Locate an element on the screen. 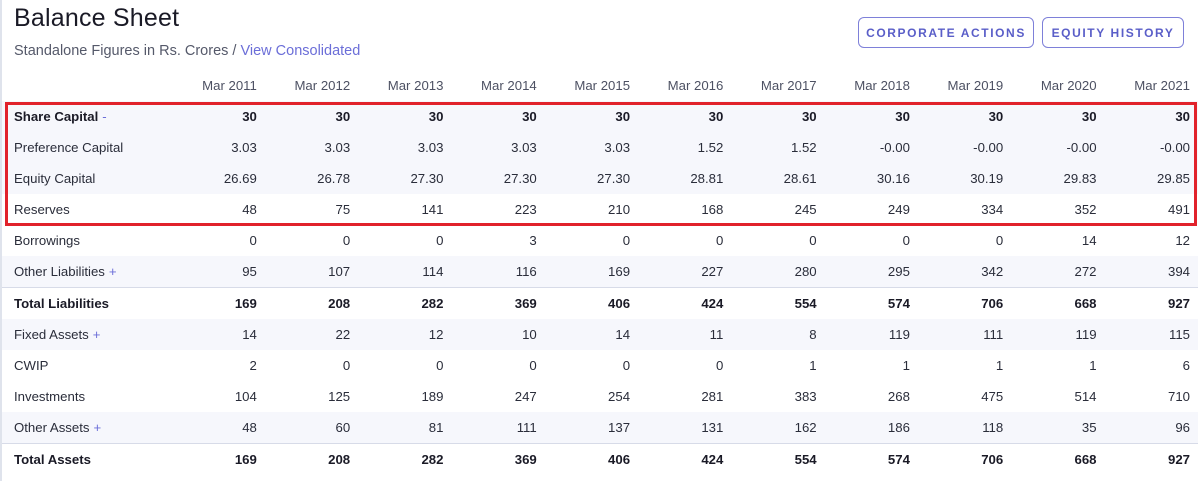 The image size is (1200, 481). table-cell: 342 is located at coordinates (964, 271).